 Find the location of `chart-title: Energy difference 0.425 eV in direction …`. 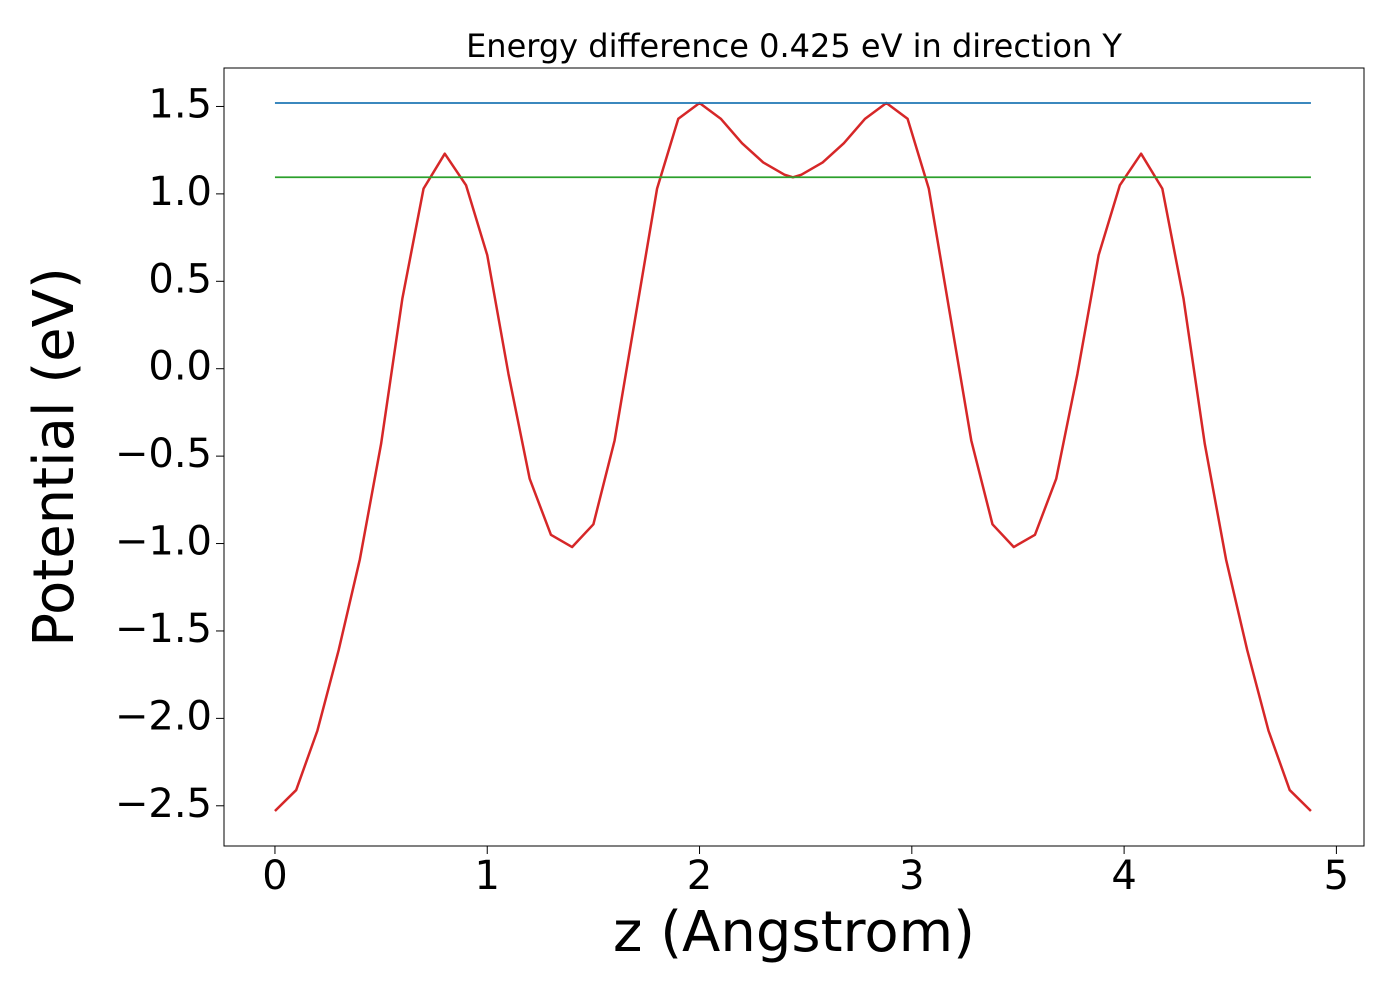

chart-title: Energy difference 0.425 eV in direction … is located at coordinates (794, 46).